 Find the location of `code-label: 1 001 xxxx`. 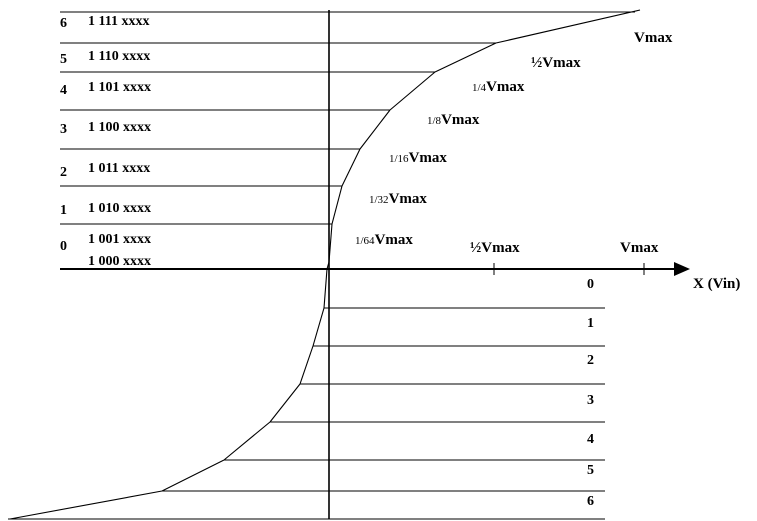

code-label: 1 001 xxxx is located at coordinates (119, 239).